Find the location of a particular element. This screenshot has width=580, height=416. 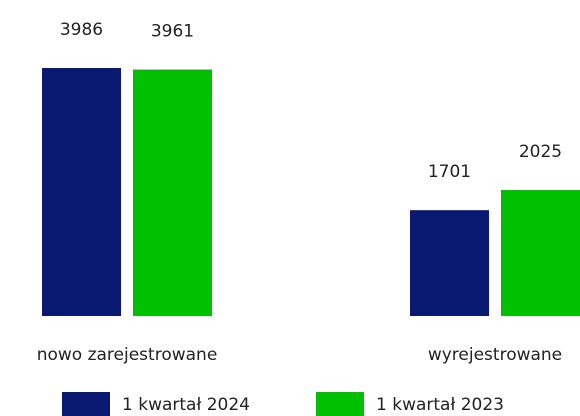

category-label: wyrejestrowane is located at coordinates (495, 355).